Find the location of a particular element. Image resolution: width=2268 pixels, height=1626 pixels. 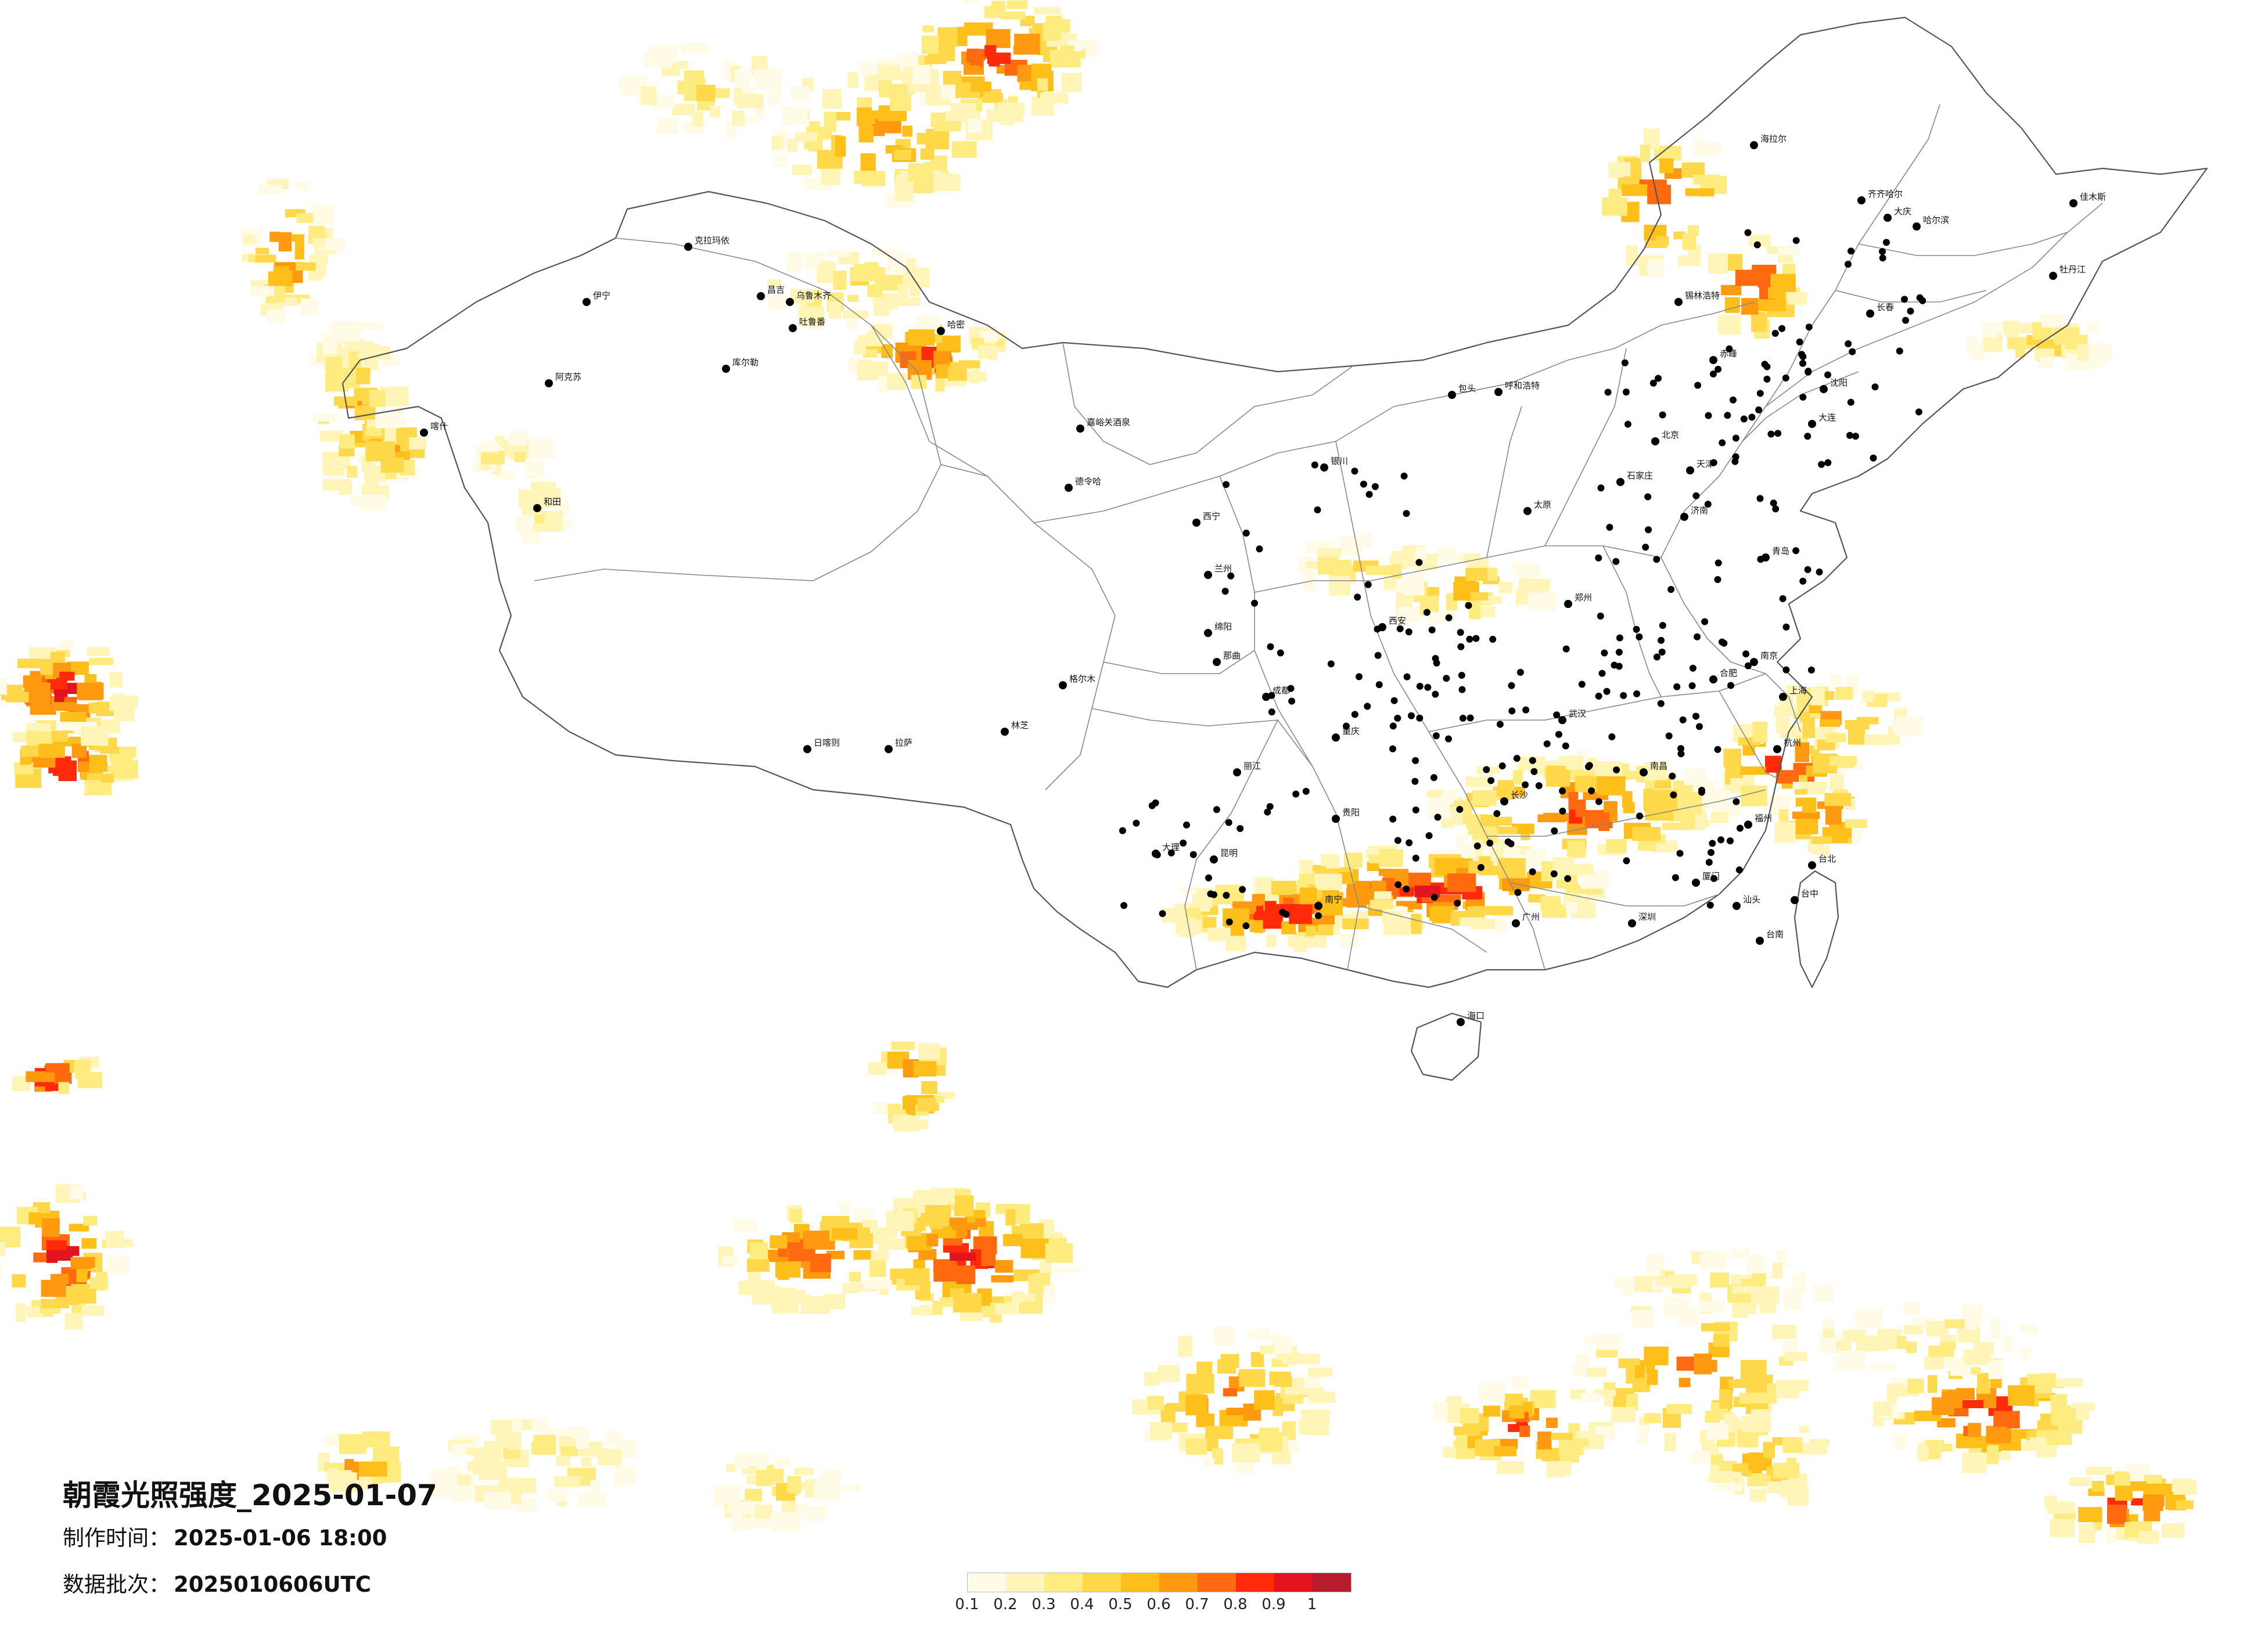

city-marker: 大庆 is located at coordinates (1897, 214).